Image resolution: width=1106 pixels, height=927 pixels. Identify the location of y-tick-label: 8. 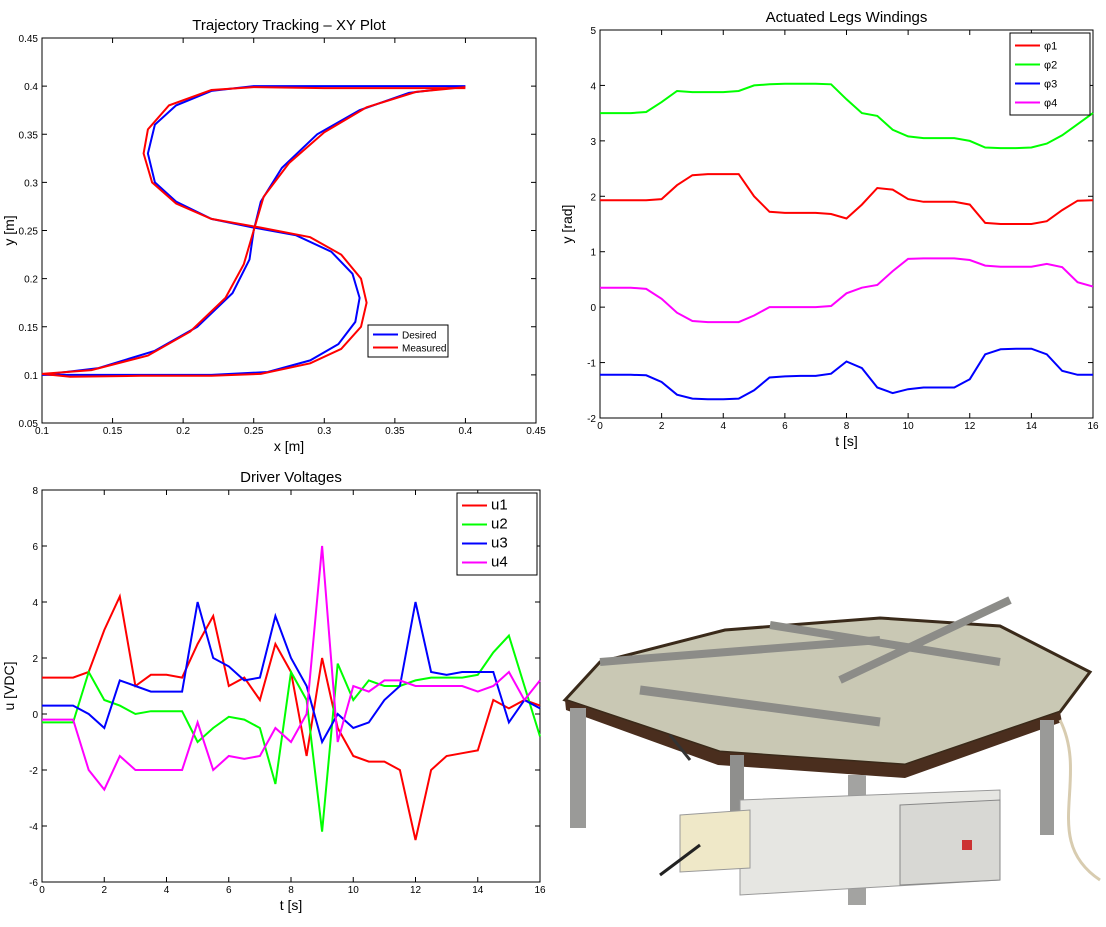
(35, 491).